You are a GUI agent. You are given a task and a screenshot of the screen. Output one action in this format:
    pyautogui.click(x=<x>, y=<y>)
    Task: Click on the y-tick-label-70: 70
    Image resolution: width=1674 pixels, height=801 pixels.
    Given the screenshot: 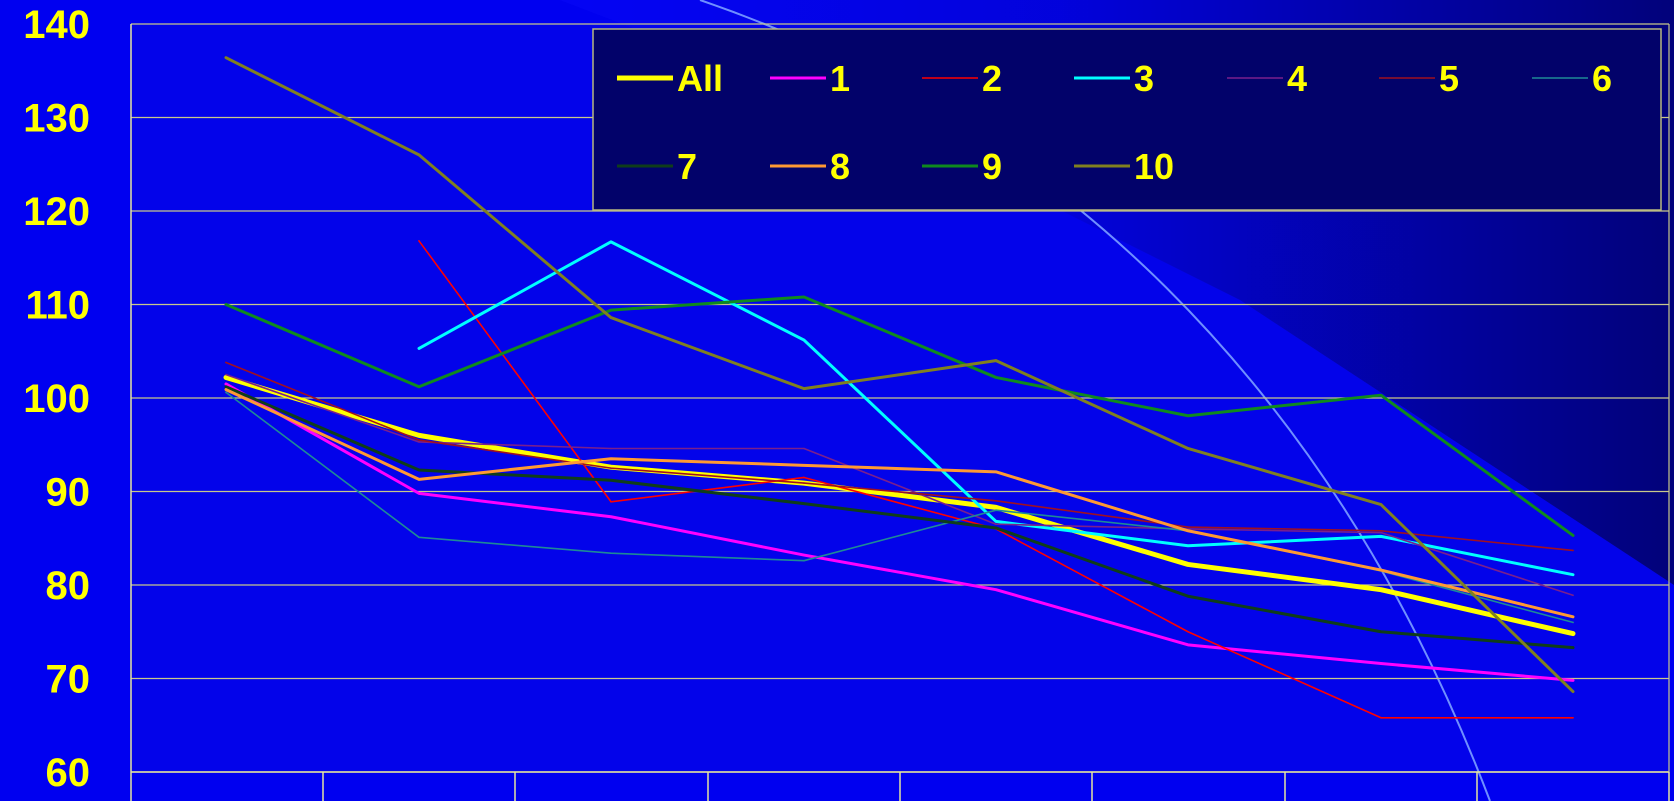 What is the action you would take?
    pyautogui.click(x=68, y=680)
    